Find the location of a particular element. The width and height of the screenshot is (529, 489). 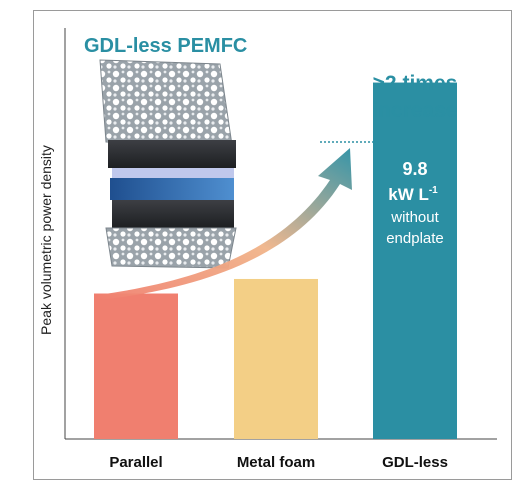

increase-callout-line-2: increase is located at coordinates (414, 110).